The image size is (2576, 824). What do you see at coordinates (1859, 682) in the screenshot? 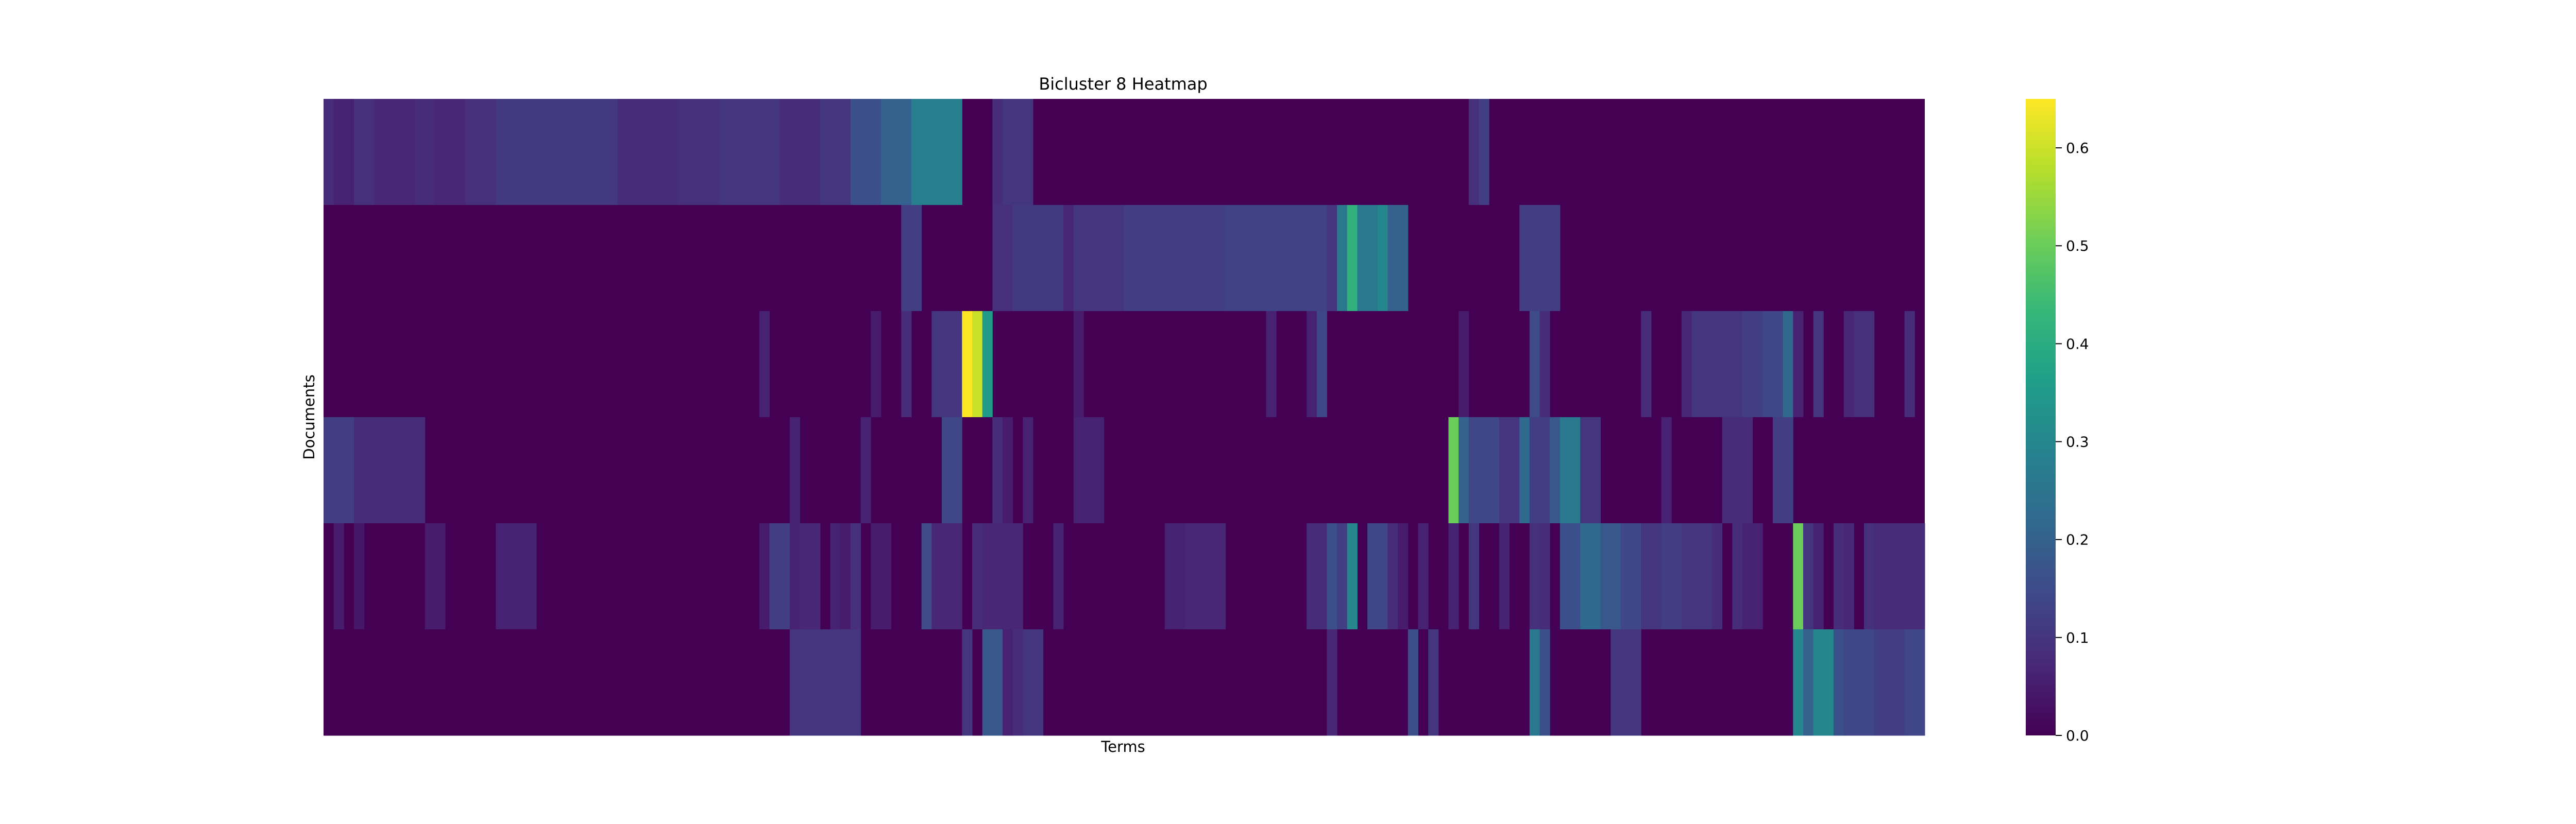
I see `heatmap-cell-row6-seg17` at bounding box center [1859, 682].